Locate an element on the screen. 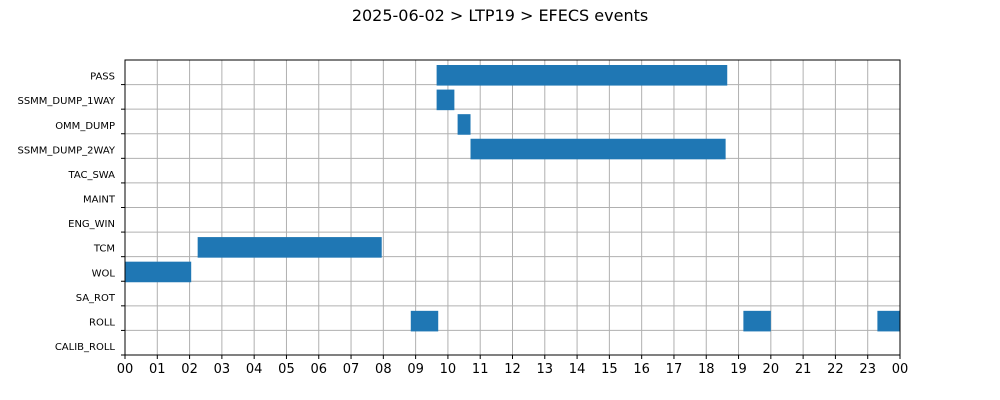 Image resolution: width=1000 pixels, height=400 pixels. x-tick-label: 03 is located at coordinates (222, 369).